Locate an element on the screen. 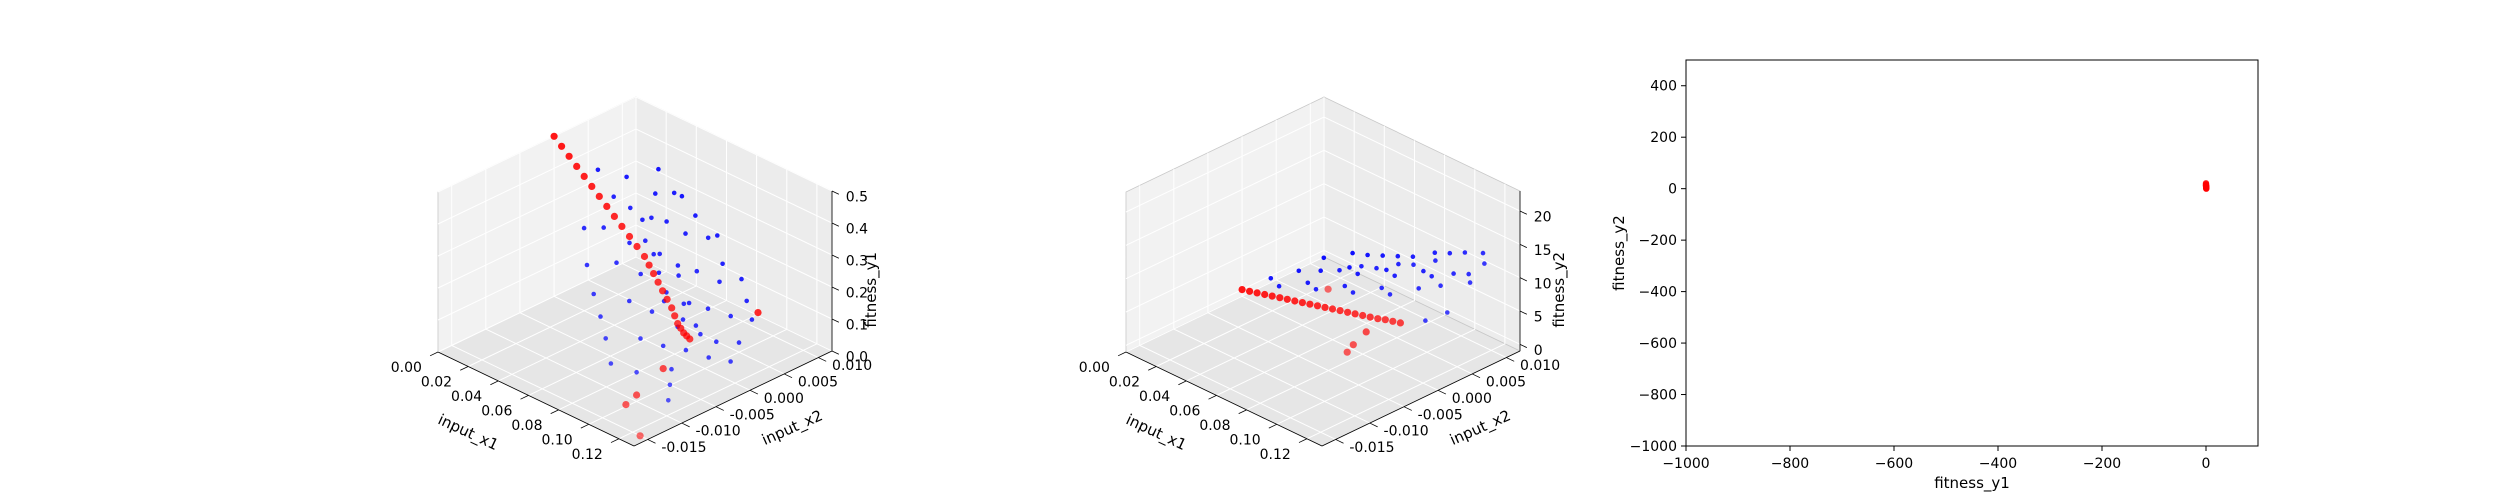  data-points is located at coordinates (656, 286).